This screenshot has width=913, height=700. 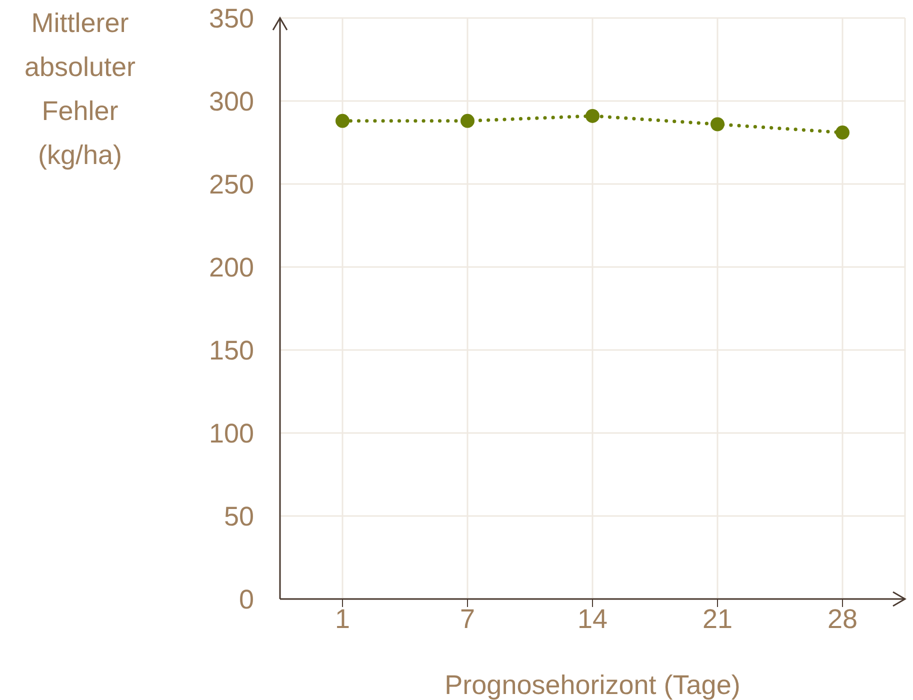 What do you see at coordinates (231, 351) in the screenshot?
I see `y-tick-label: 150` at bounding box center [231, 351].